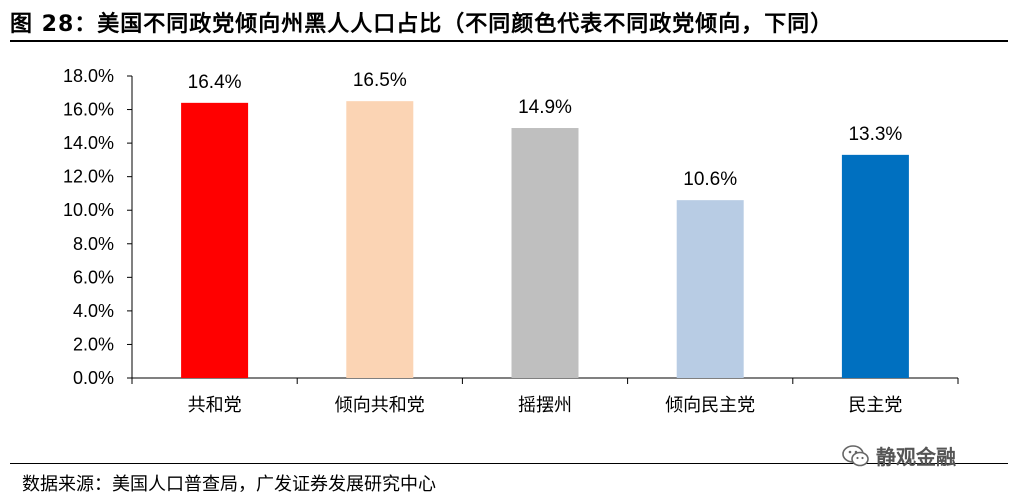 The image size is (1015, 500). What do you see at coordinates (215, 82) in the screenshot?
I see `data-label: 16.4%` at bounding box center [215, 82].